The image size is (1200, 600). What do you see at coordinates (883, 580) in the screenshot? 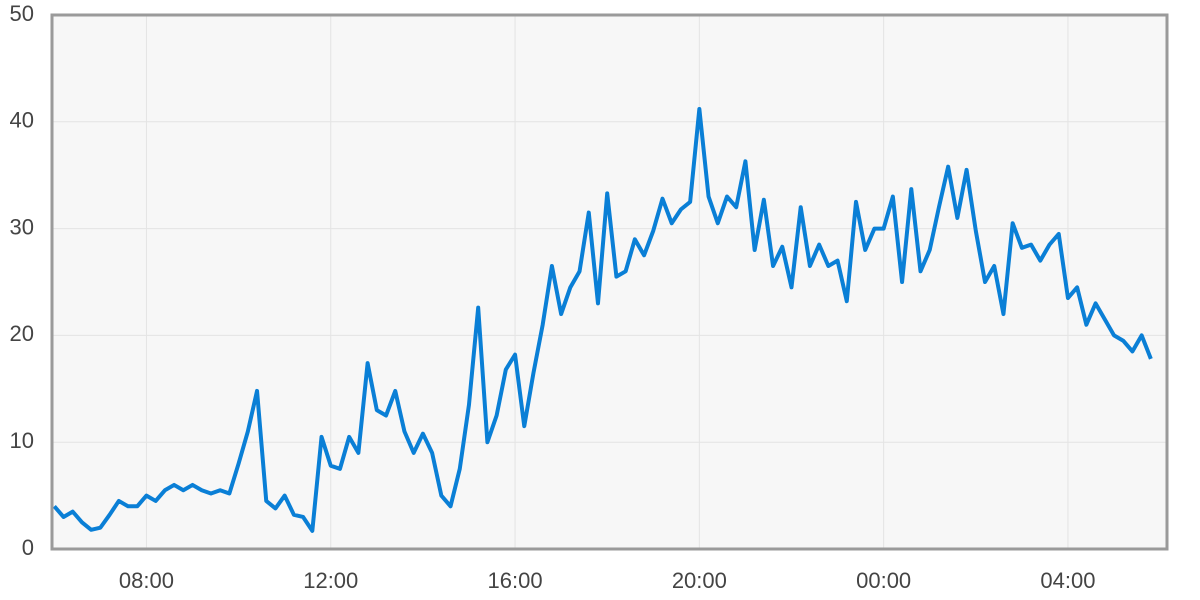
I see `x-tick-label: 00:00` at bounding box center [883, 580].